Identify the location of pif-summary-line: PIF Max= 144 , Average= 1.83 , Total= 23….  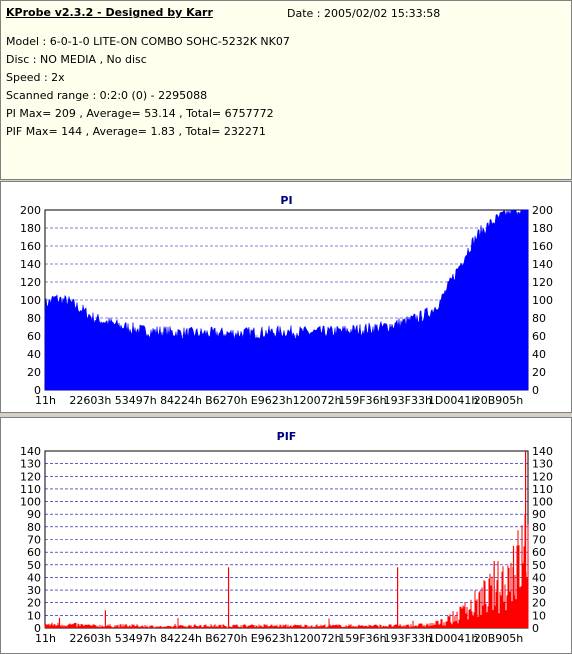
(136, 131).